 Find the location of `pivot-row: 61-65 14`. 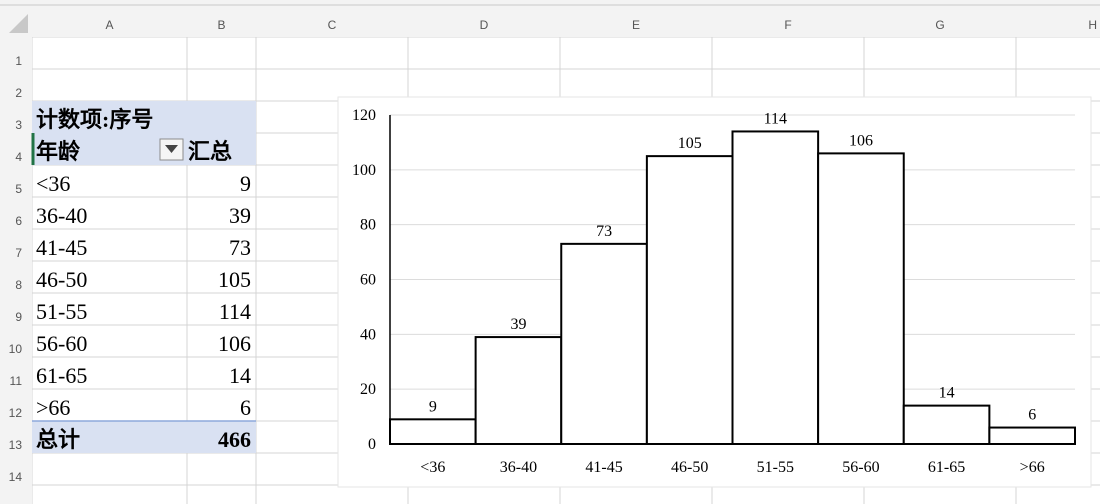

pivot-row: 61-65 14 is located at coordinates (143, 375).